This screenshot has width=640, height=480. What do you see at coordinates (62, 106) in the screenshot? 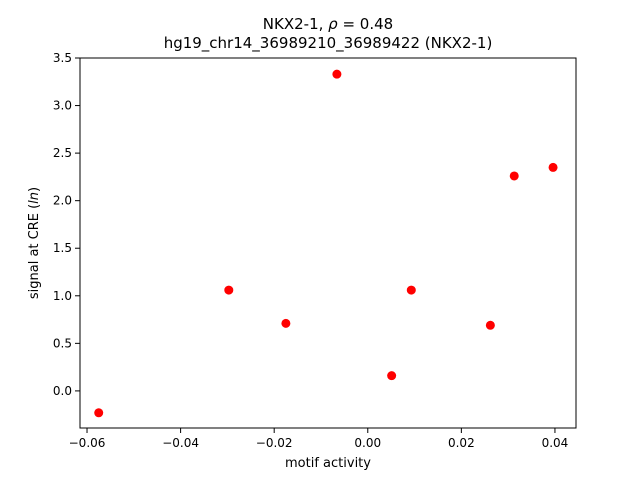
I see `y-tick-label: 3.0` at bounding box center [62, 106].